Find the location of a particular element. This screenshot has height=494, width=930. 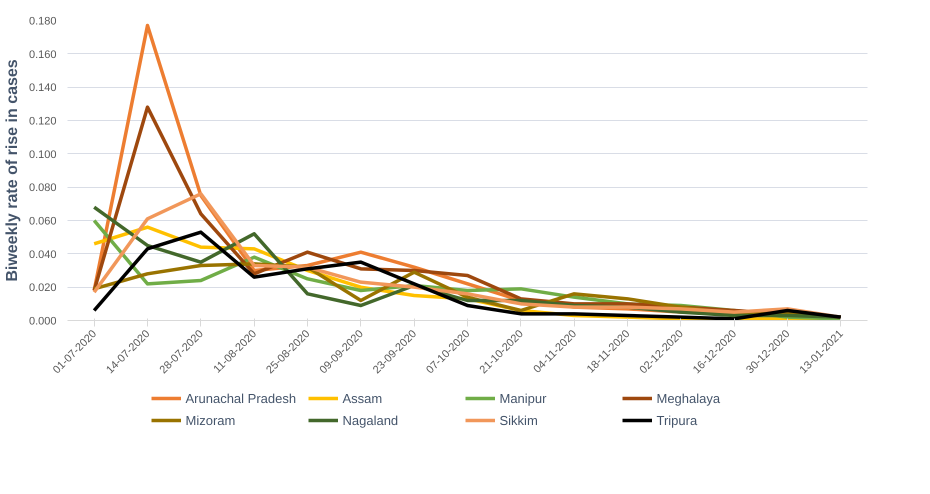

y-tick-label: 0.020 is located at coordinates (42, 288).